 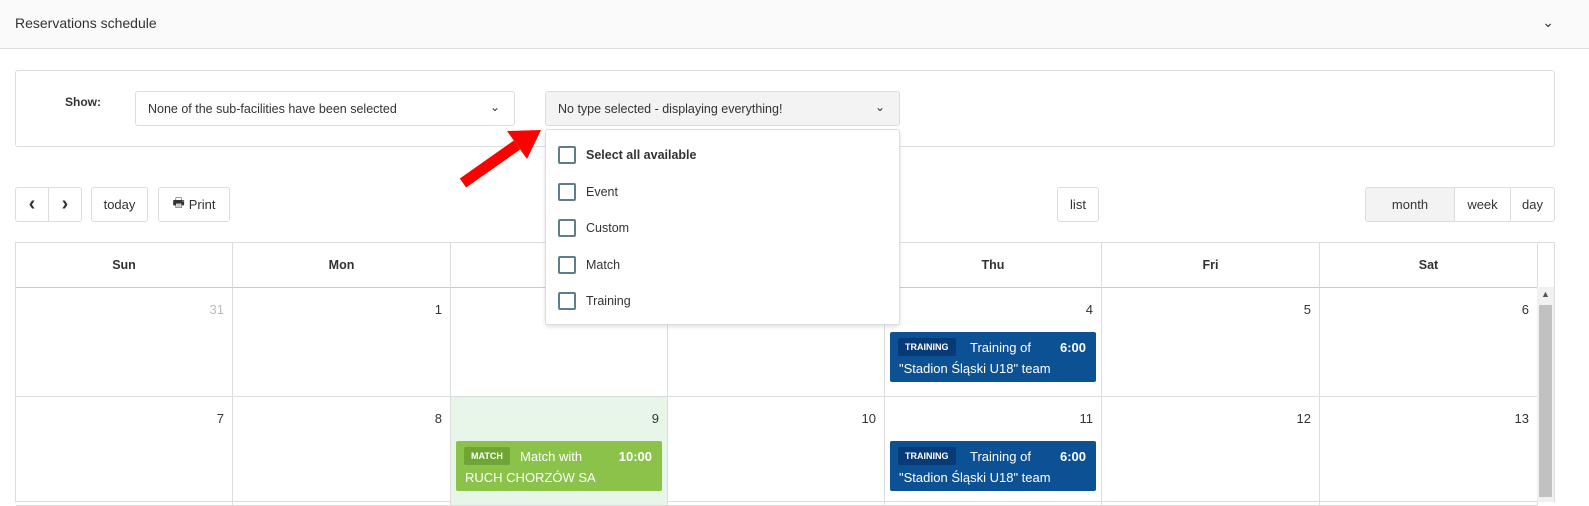 I want to click on option-label: Event, so click(x=602, y=191).